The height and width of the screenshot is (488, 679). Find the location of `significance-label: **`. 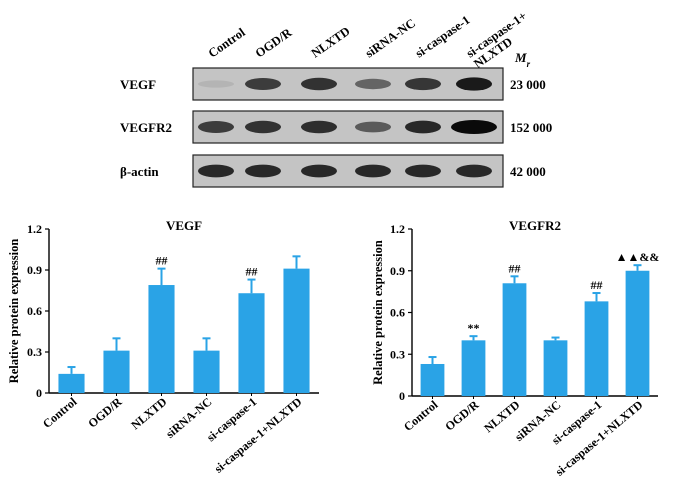

significance-label: ** is located at coordinates (474, 328).